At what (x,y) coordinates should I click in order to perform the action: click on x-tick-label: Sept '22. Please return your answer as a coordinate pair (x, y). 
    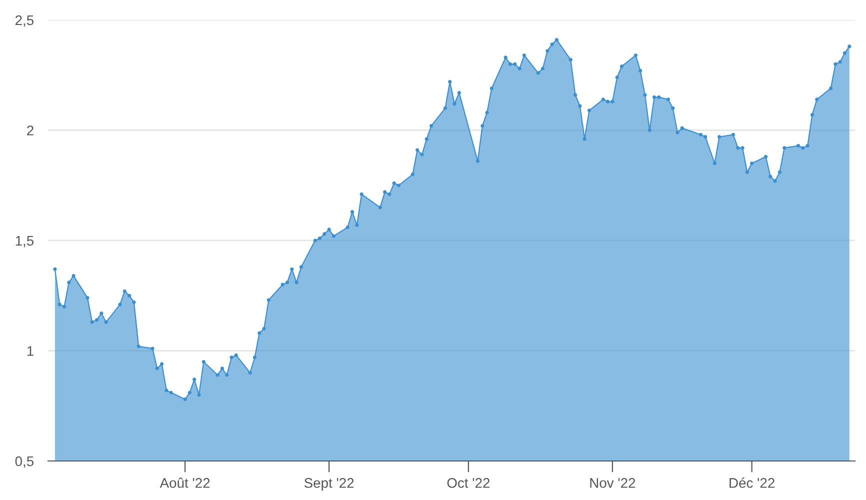
    Looking at the image, I should click on (329, 484).